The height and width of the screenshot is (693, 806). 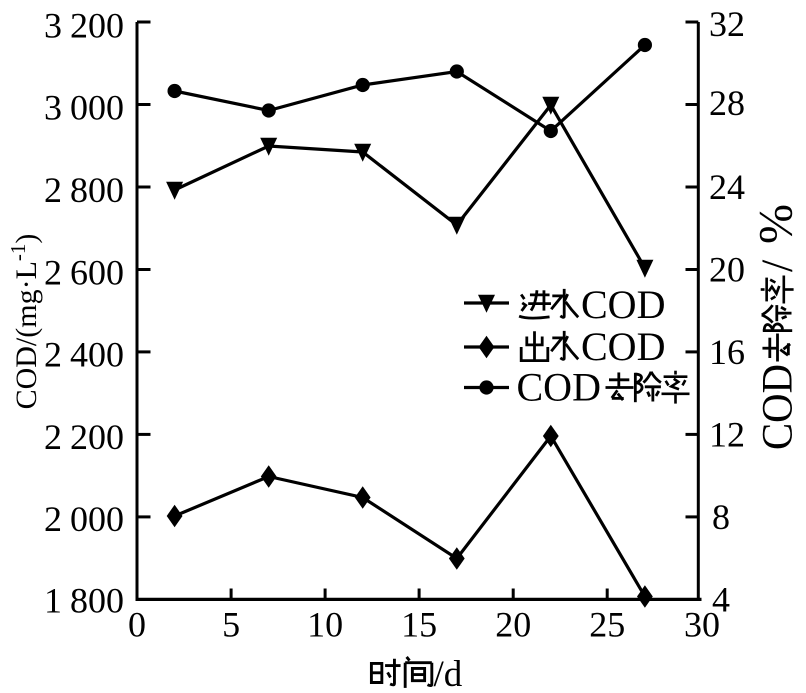 What do you see at coordinates (702, 625) in the screenshot?
I see `svg-text: 30` at bounding box center [702, 625].